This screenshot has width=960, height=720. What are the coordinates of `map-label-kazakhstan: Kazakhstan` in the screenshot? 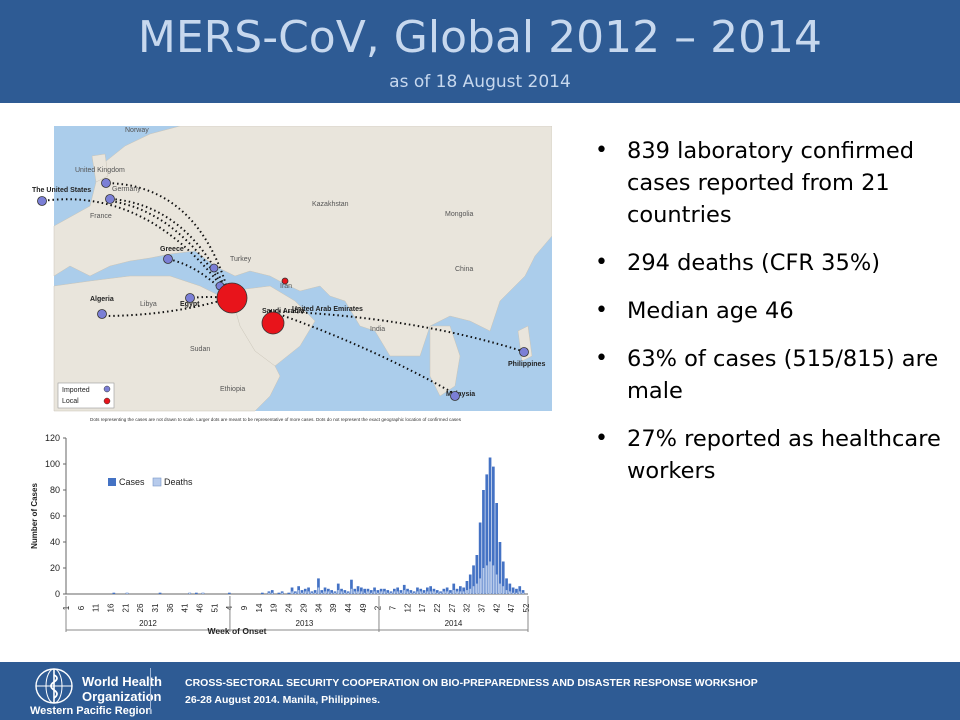 It's located at (330, 204).